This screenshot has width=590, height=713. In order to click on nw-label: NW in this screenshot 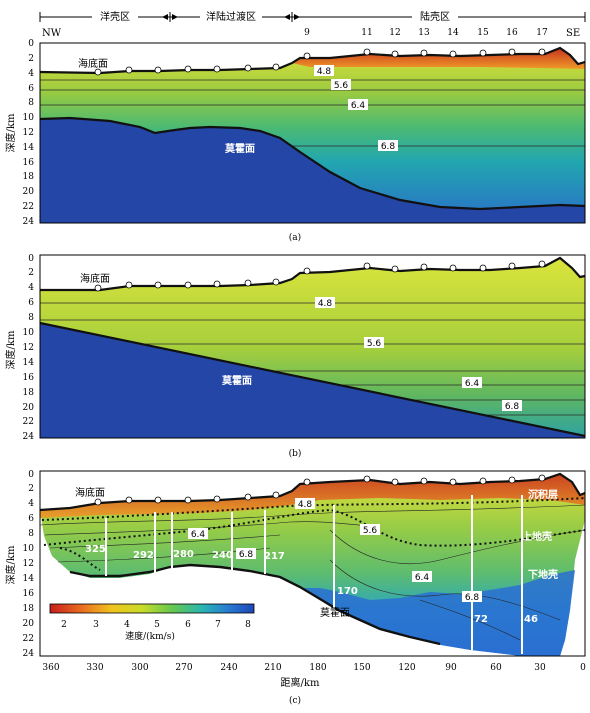, I will do `click(52, 33)`.